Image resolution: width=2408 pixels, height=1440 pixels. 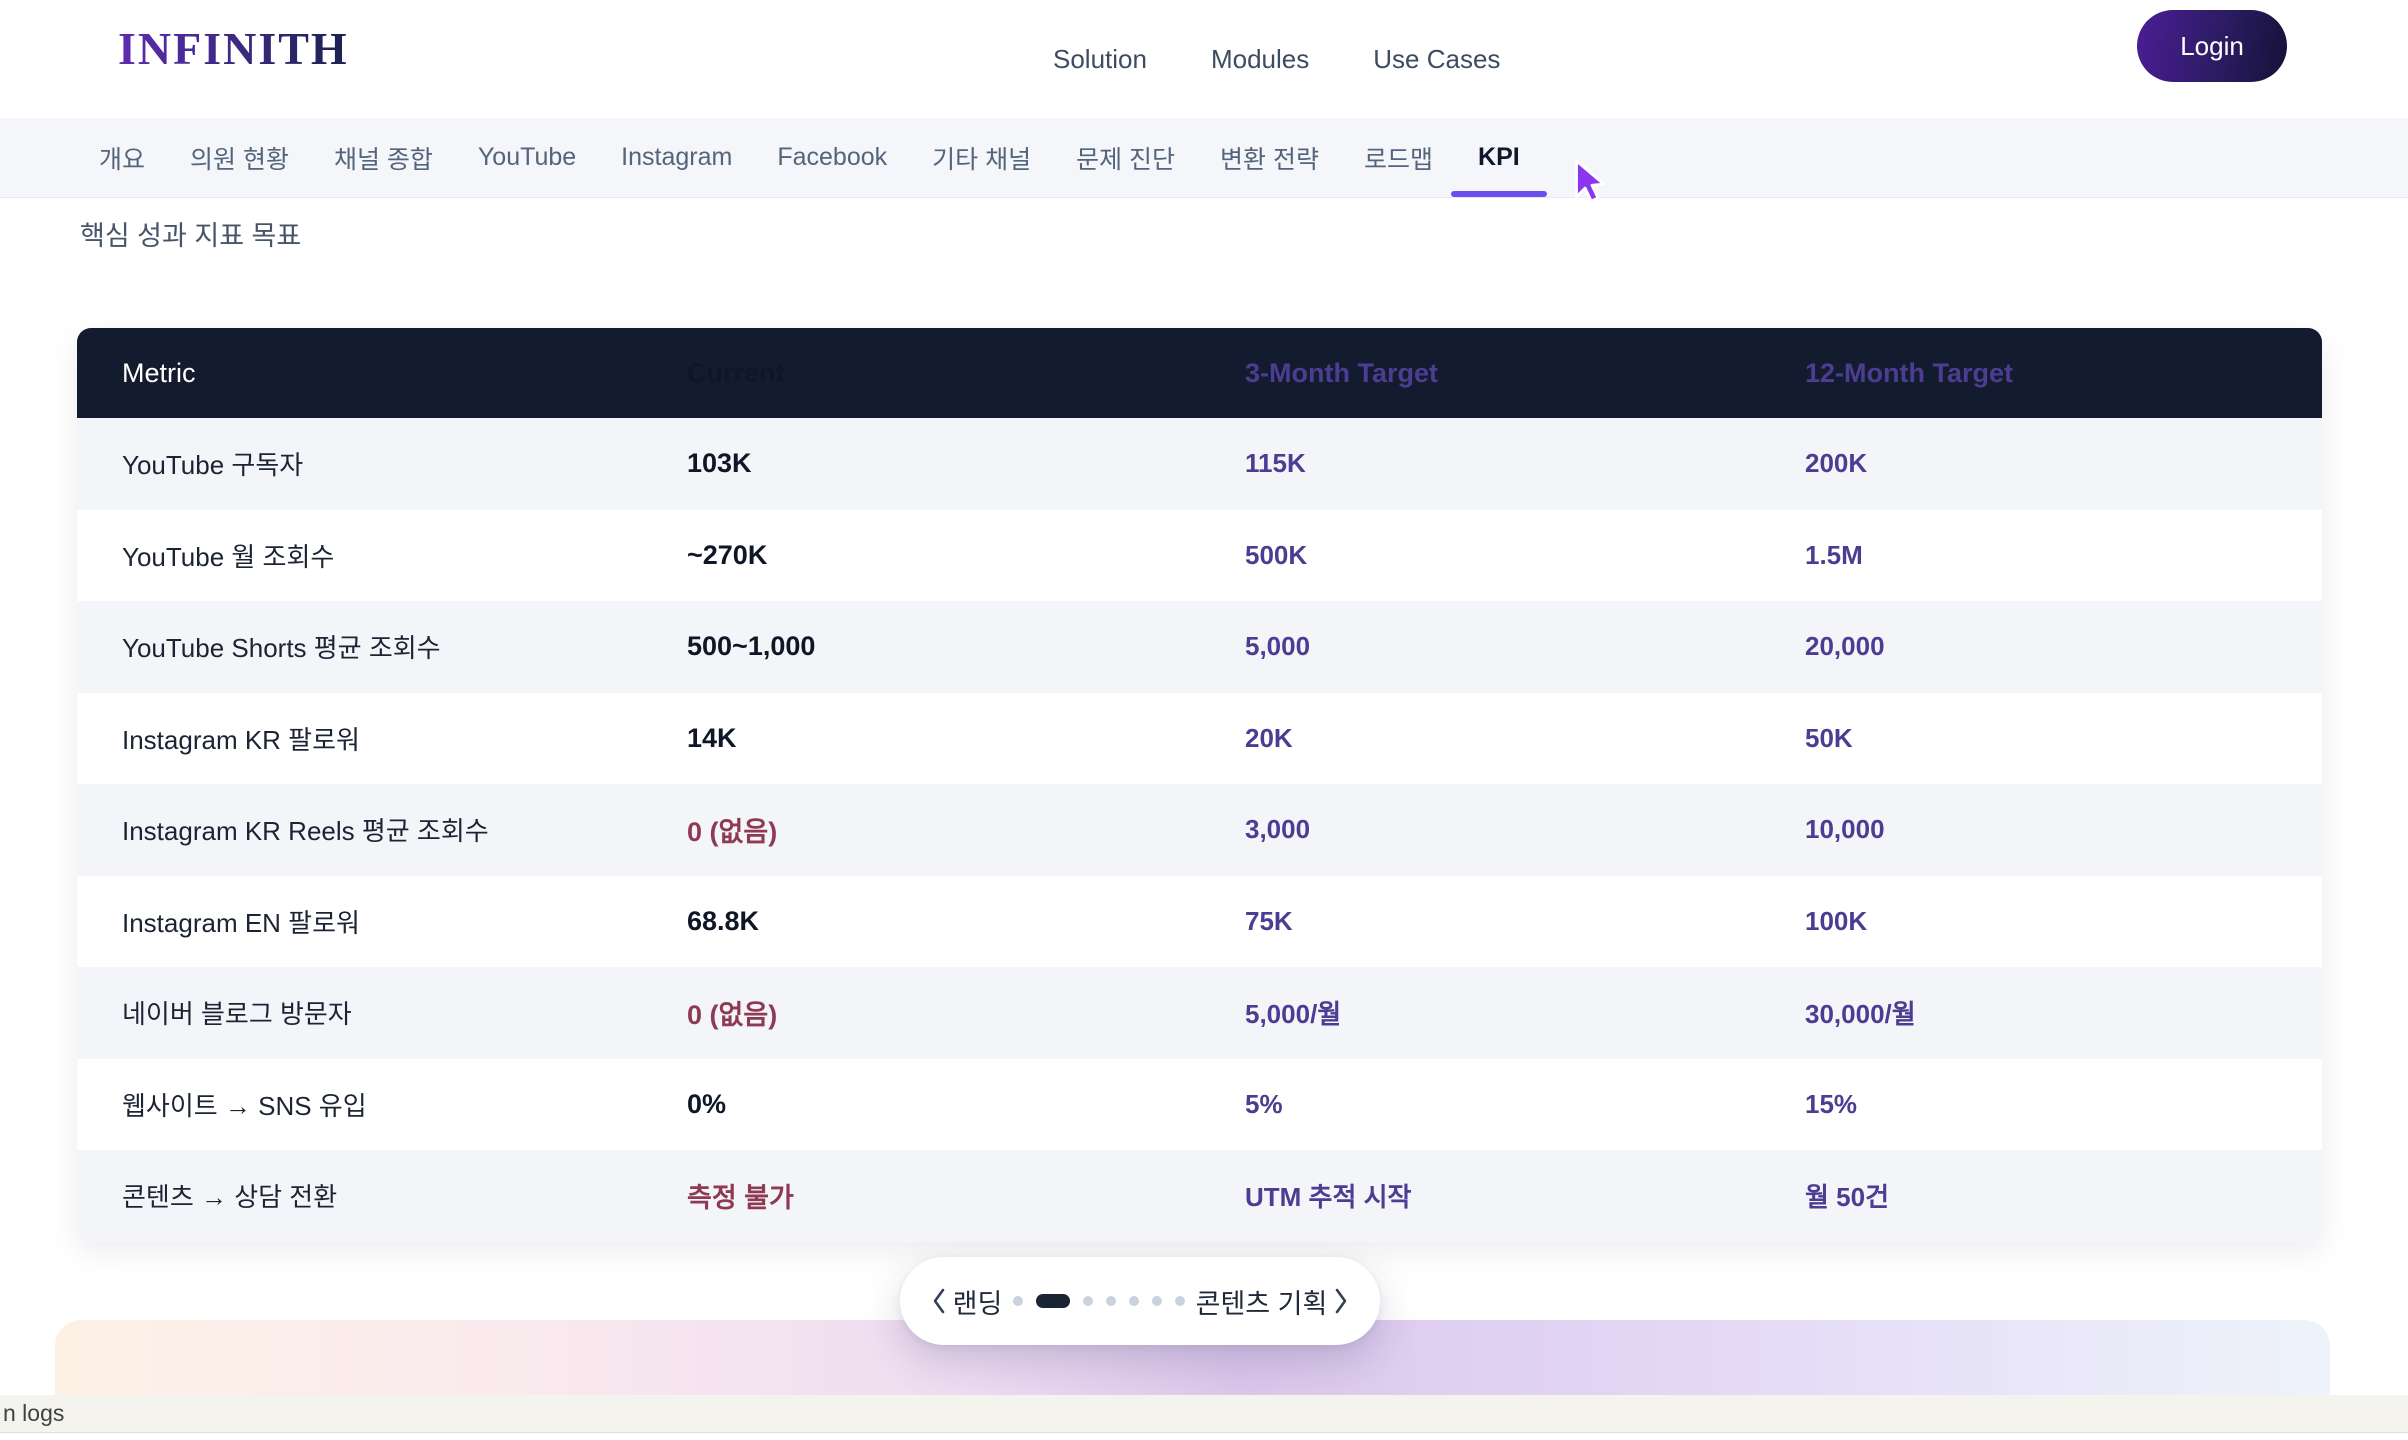 I want to click on target-3month-value: 75K, so click(x=1269, y=920).